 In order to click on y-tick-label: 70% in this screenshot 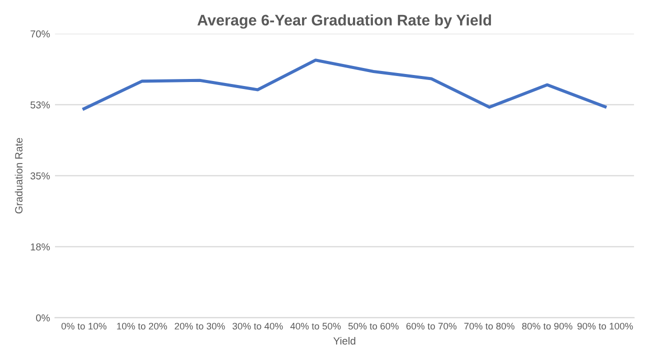, I will do `click(40, 34)`.